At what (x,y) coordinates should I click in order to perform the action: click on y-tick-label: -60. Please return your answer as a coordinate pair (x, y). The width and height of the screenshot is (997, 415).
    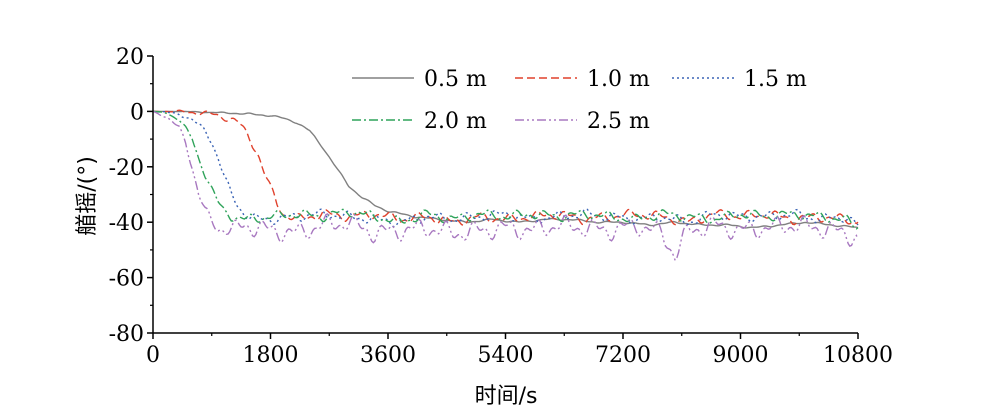
    Looking at the image, I should click on (126, 279).